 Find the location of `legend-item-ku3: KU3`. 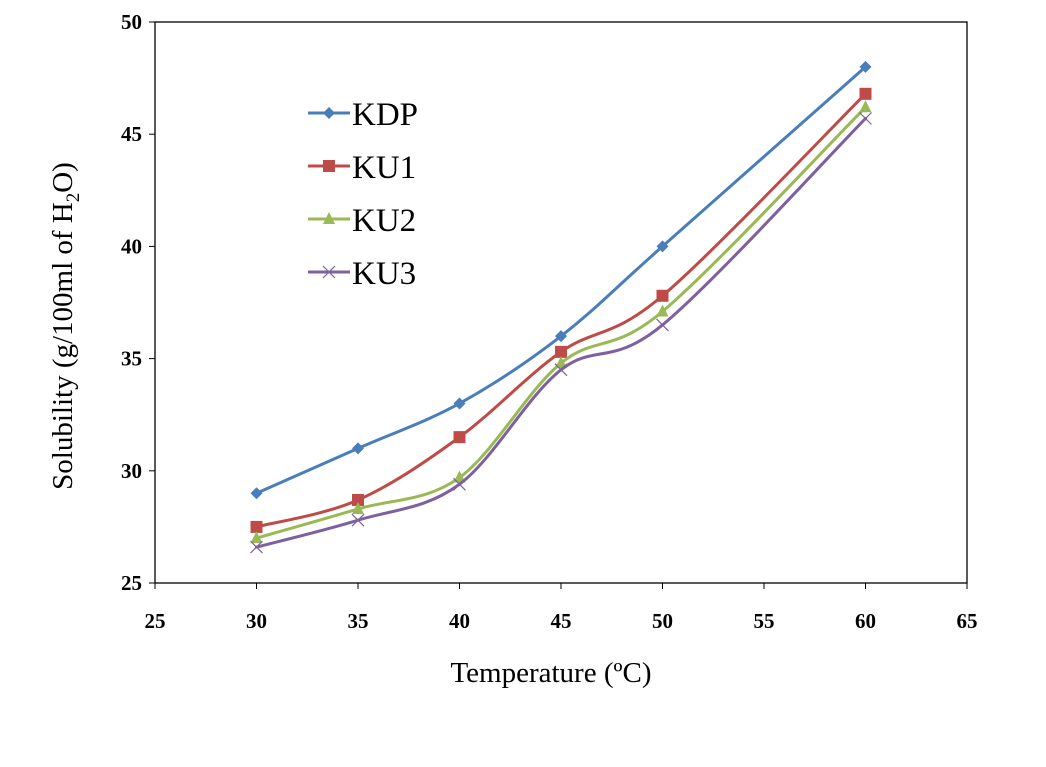

legend-item-ku3: KU3 is located at coordinates (362, 274).